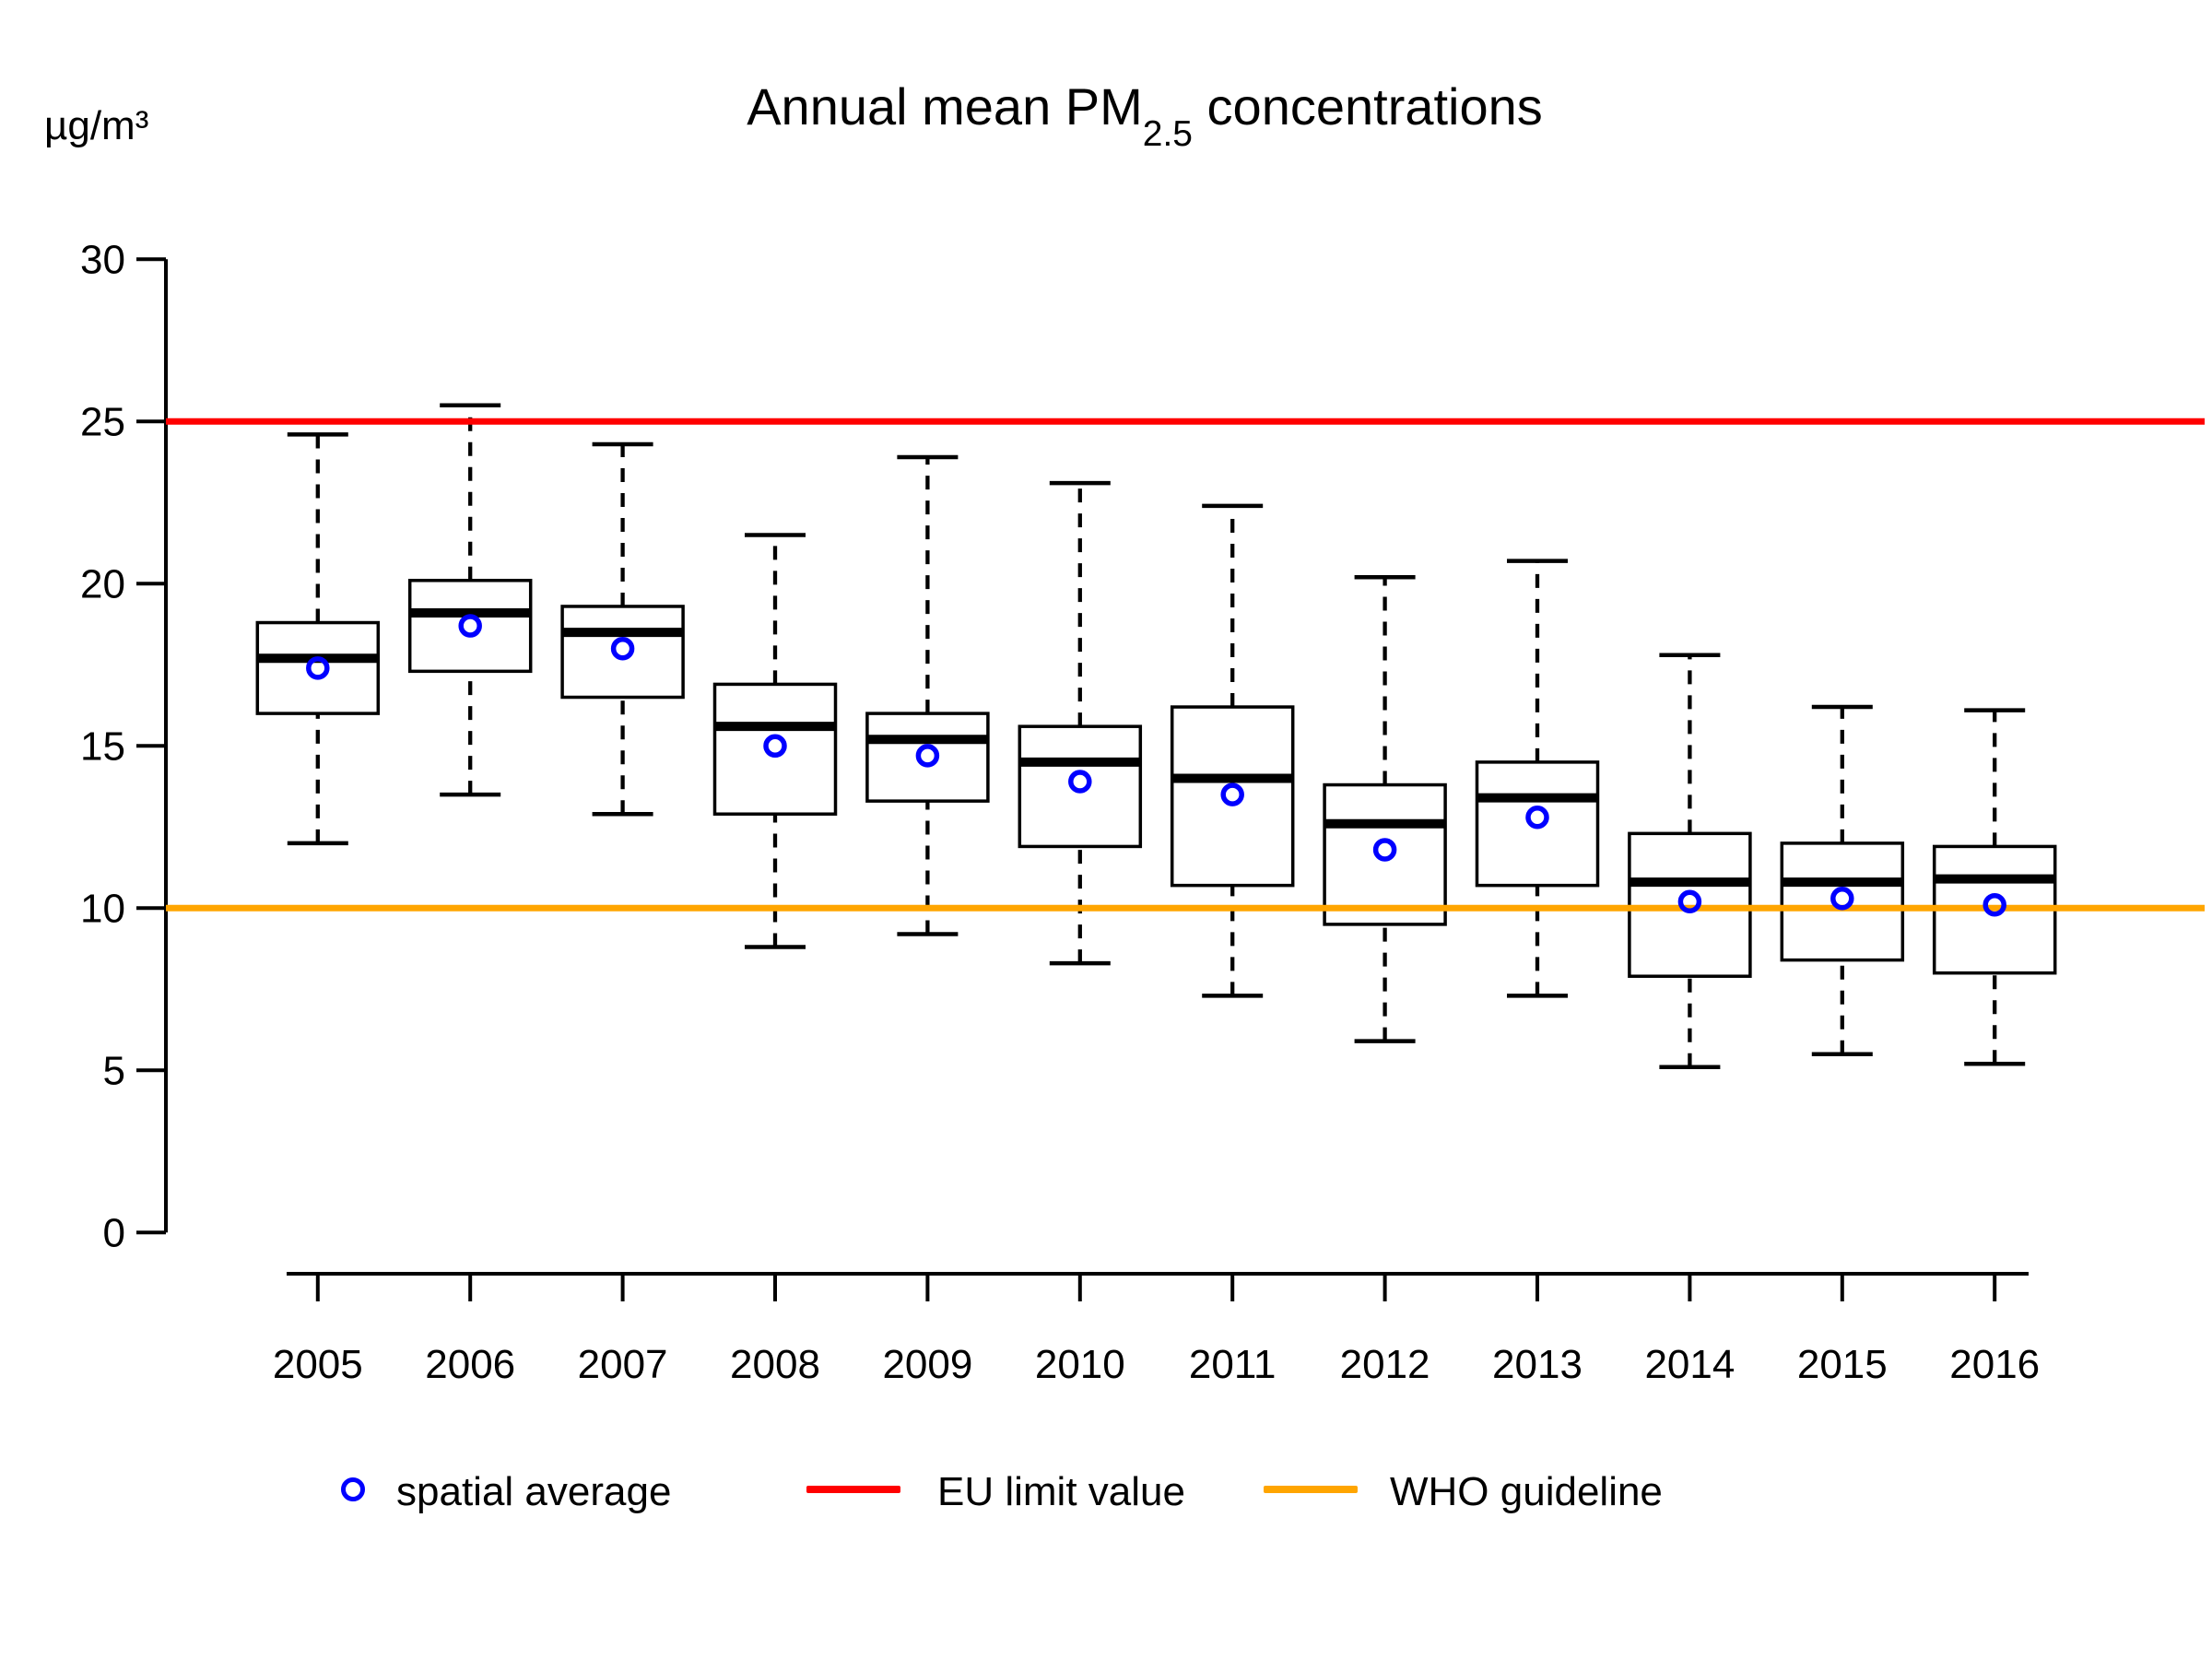  Describe the element at coordinates (1233, 1364) in the screenshot. I see `x-tick-label-2011: 2011` at that location.